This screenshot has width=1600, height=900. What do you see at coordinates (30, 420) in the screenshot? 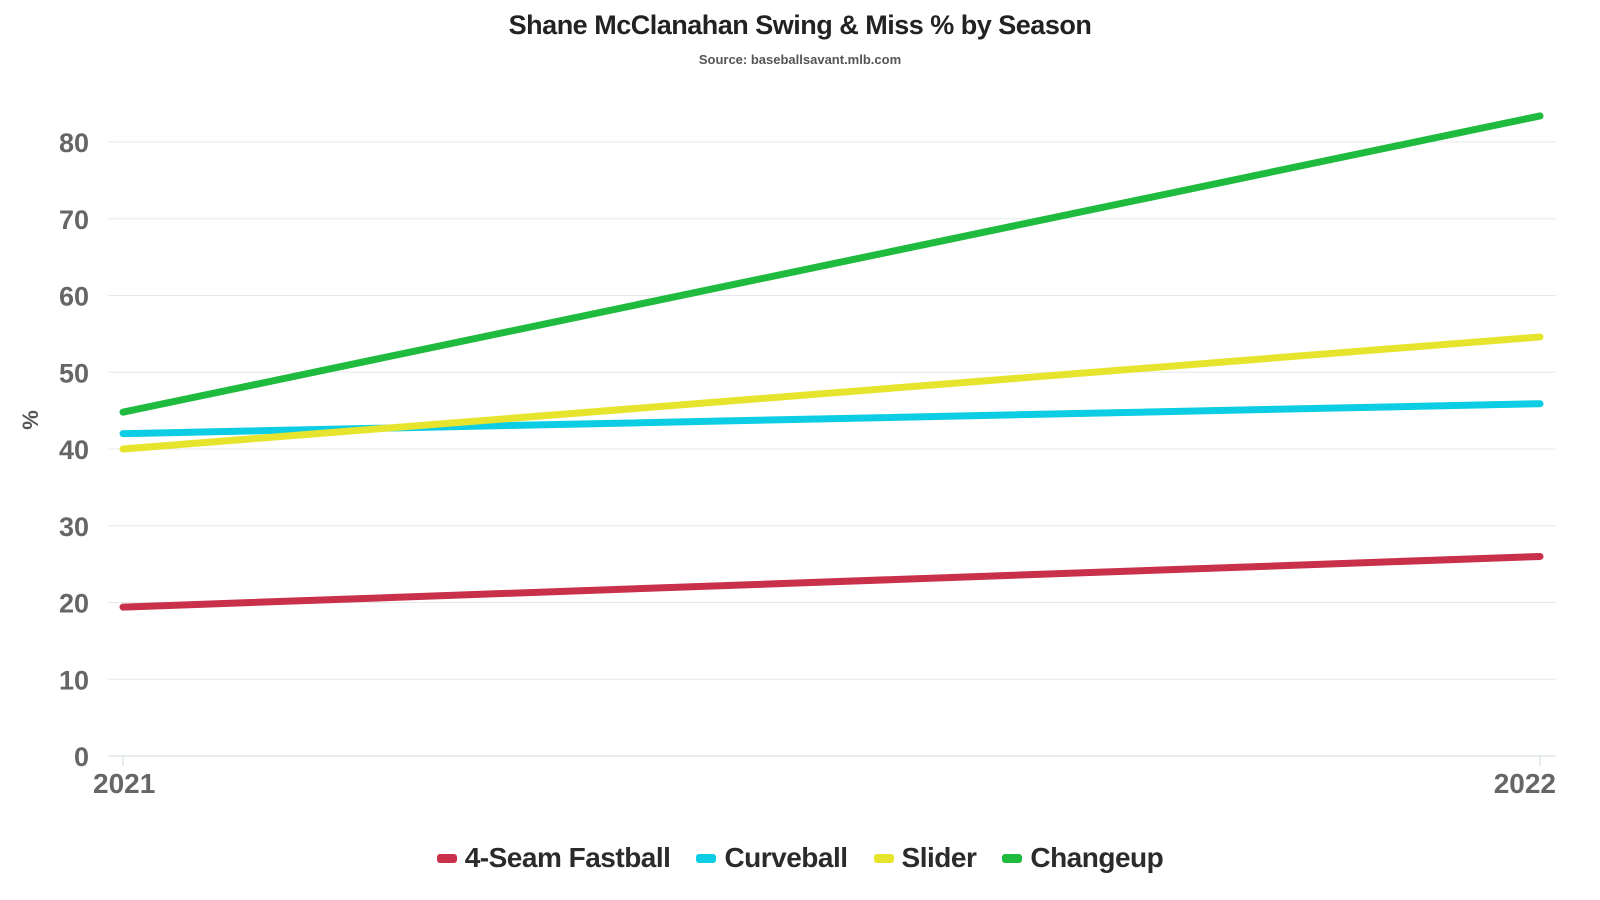
I see `y-axis-label: %` at bounding box center [30, 420].